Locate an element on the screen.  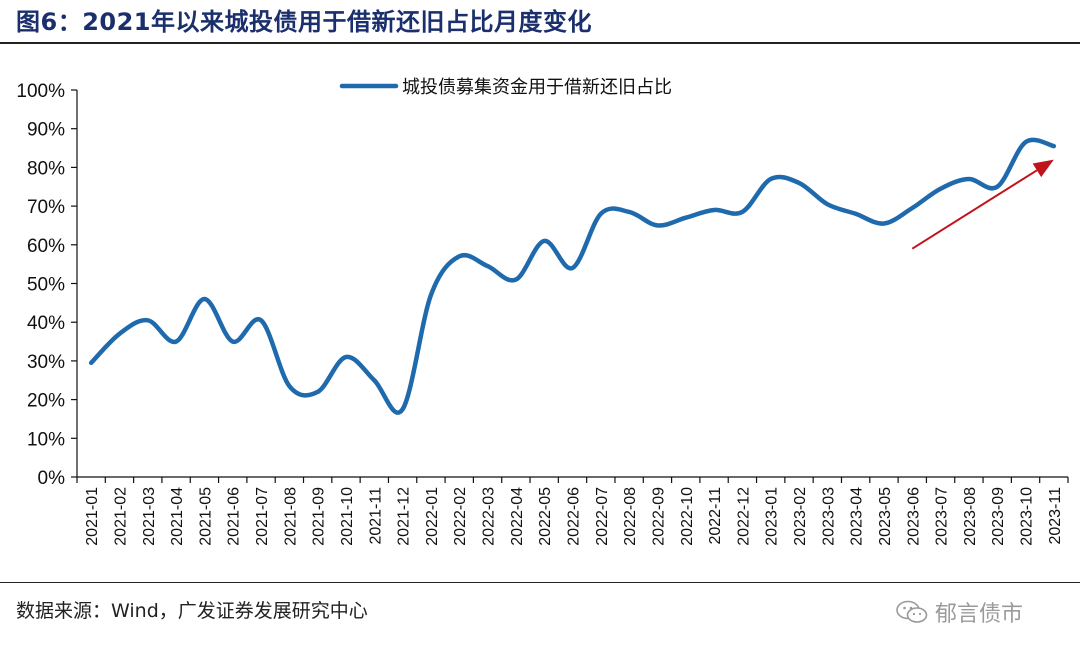
legend-label: 城投债募集资金用于借新还旧占比 is located at coordinates (537, 87).